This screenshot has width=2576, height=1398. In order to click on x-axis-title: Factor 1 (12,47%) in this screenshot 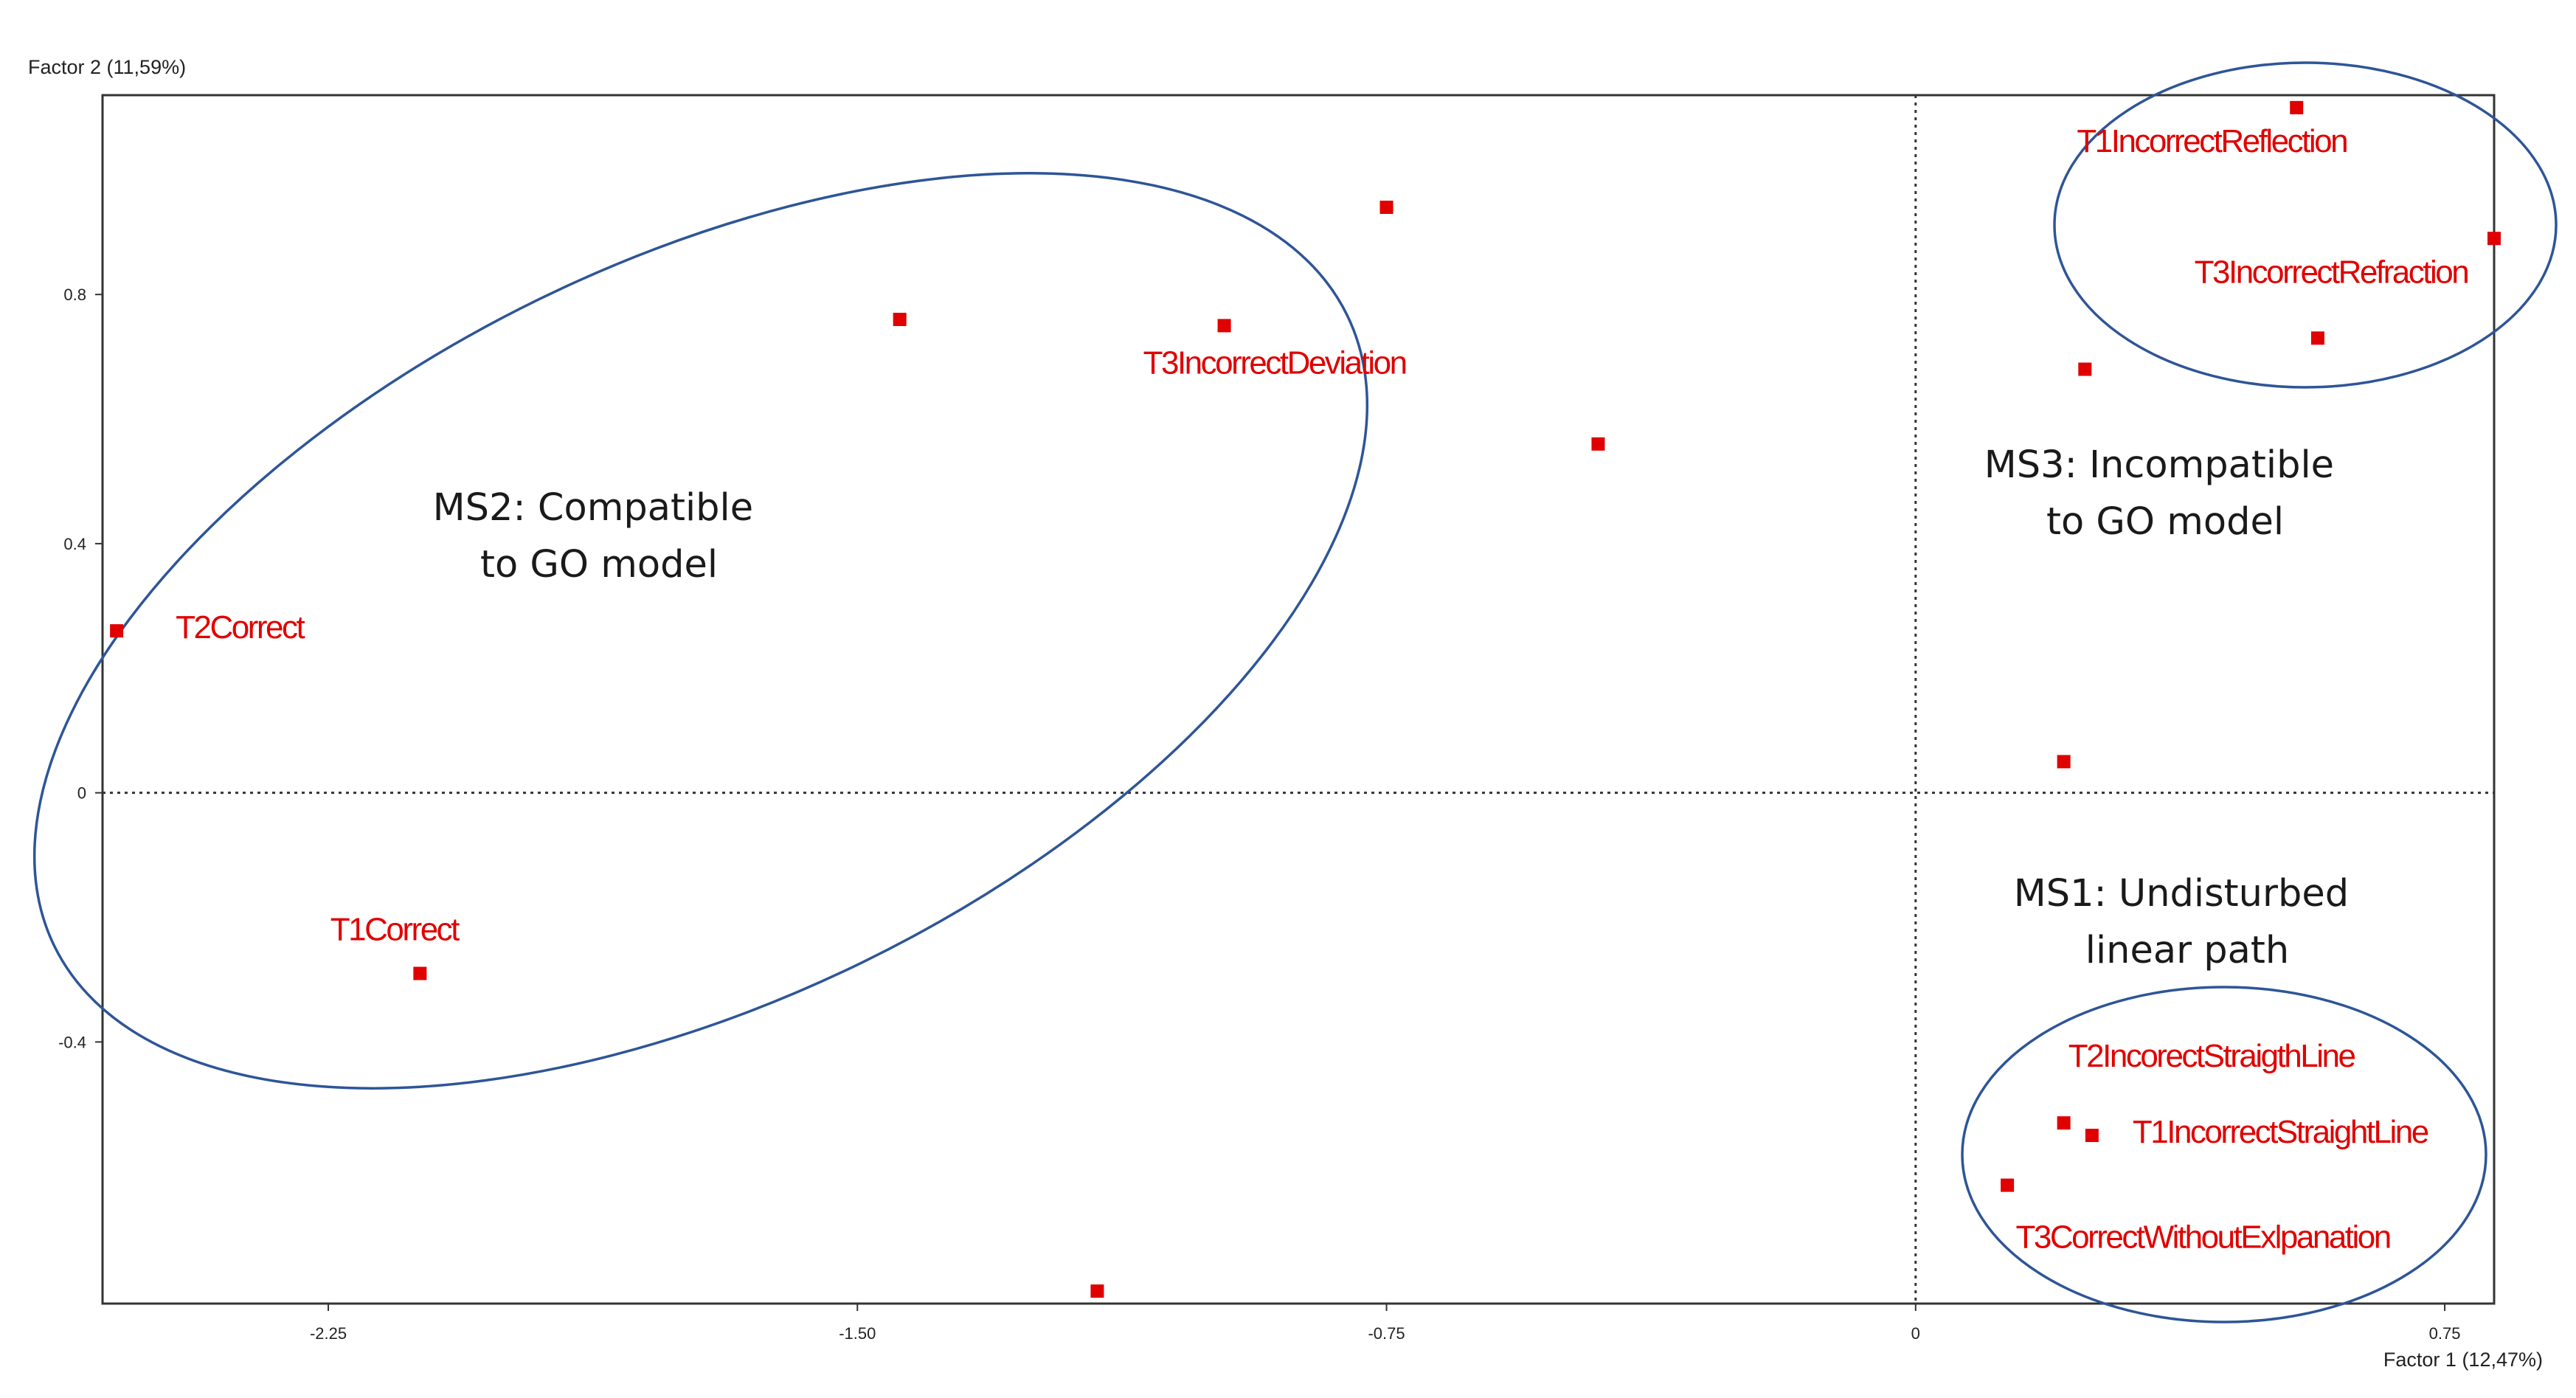, I will do `click(2463, 1360)`.